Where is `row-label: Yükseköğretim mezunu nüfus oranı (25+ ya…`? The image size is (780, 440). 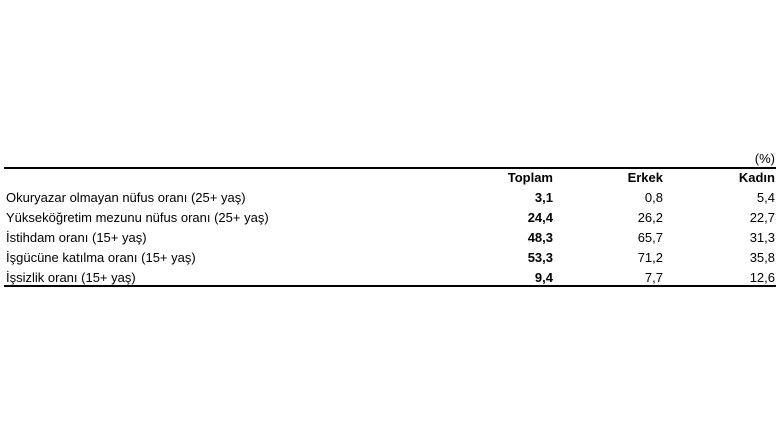
row-label: Yükseköğretim mezunu nüfus oranı (25+ ya… is located at coordinates (137, 217).